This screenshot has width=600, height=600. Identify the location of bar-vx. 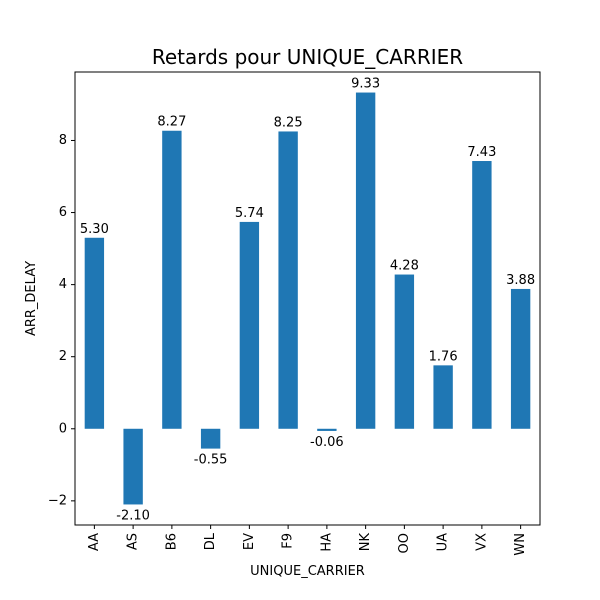
(482, 295).